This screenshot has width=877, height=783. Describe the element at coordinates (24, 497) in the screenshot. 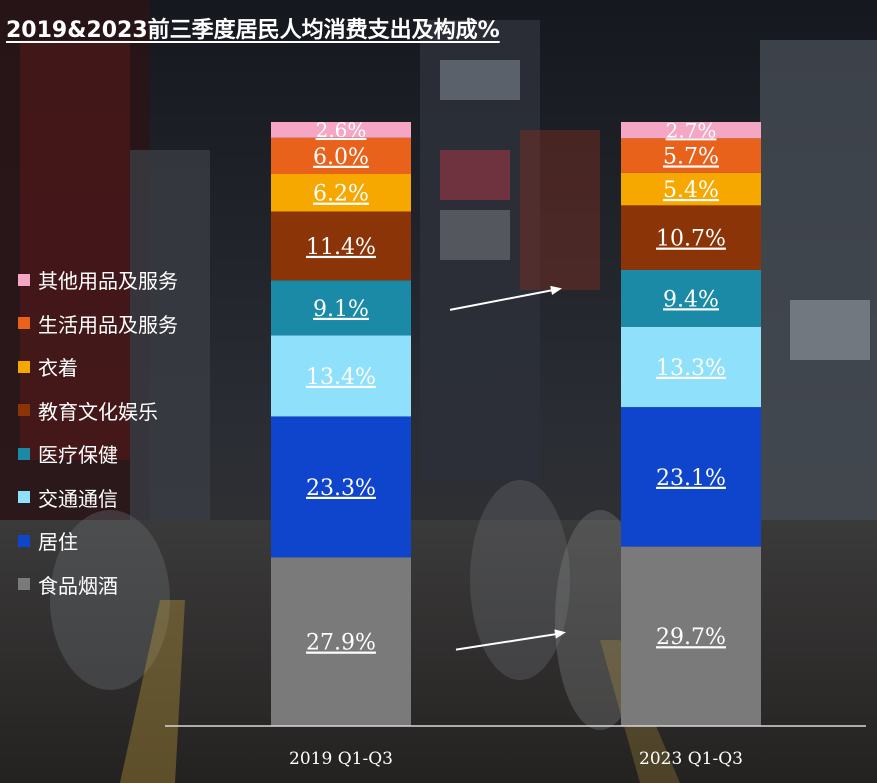

I see `legend-swatch-transport` at that location.